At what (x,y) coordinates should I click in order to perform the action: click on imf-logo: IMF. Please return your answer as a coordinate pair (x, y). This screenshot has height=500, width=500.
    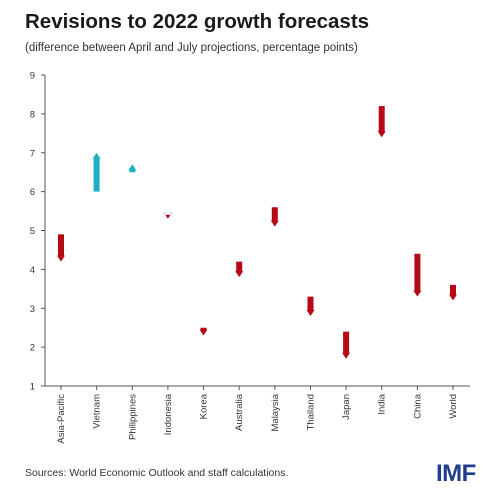
    Looking at the image, I should click on (456, 473).